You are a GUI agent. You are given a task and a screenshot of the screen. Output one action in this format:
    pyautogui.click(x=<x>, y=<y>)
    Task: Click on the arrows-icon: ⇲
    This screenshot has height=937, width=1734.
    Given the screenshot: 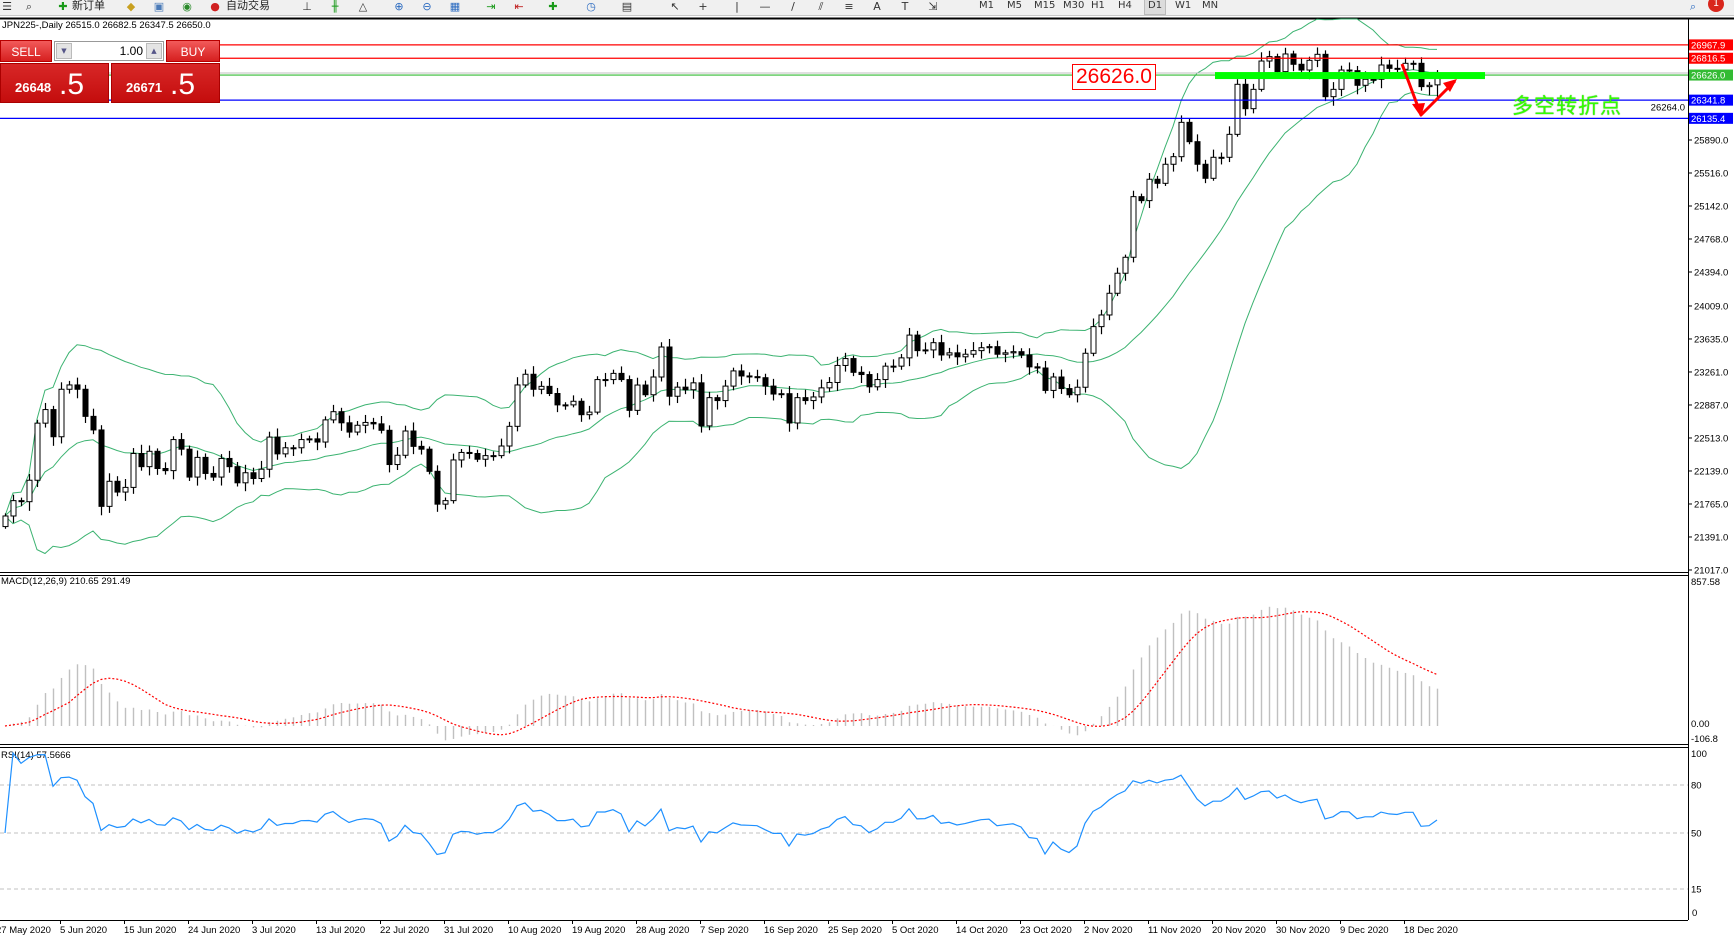 What is the action you would take?
    pyautogui.click(x=933, y=6)
    